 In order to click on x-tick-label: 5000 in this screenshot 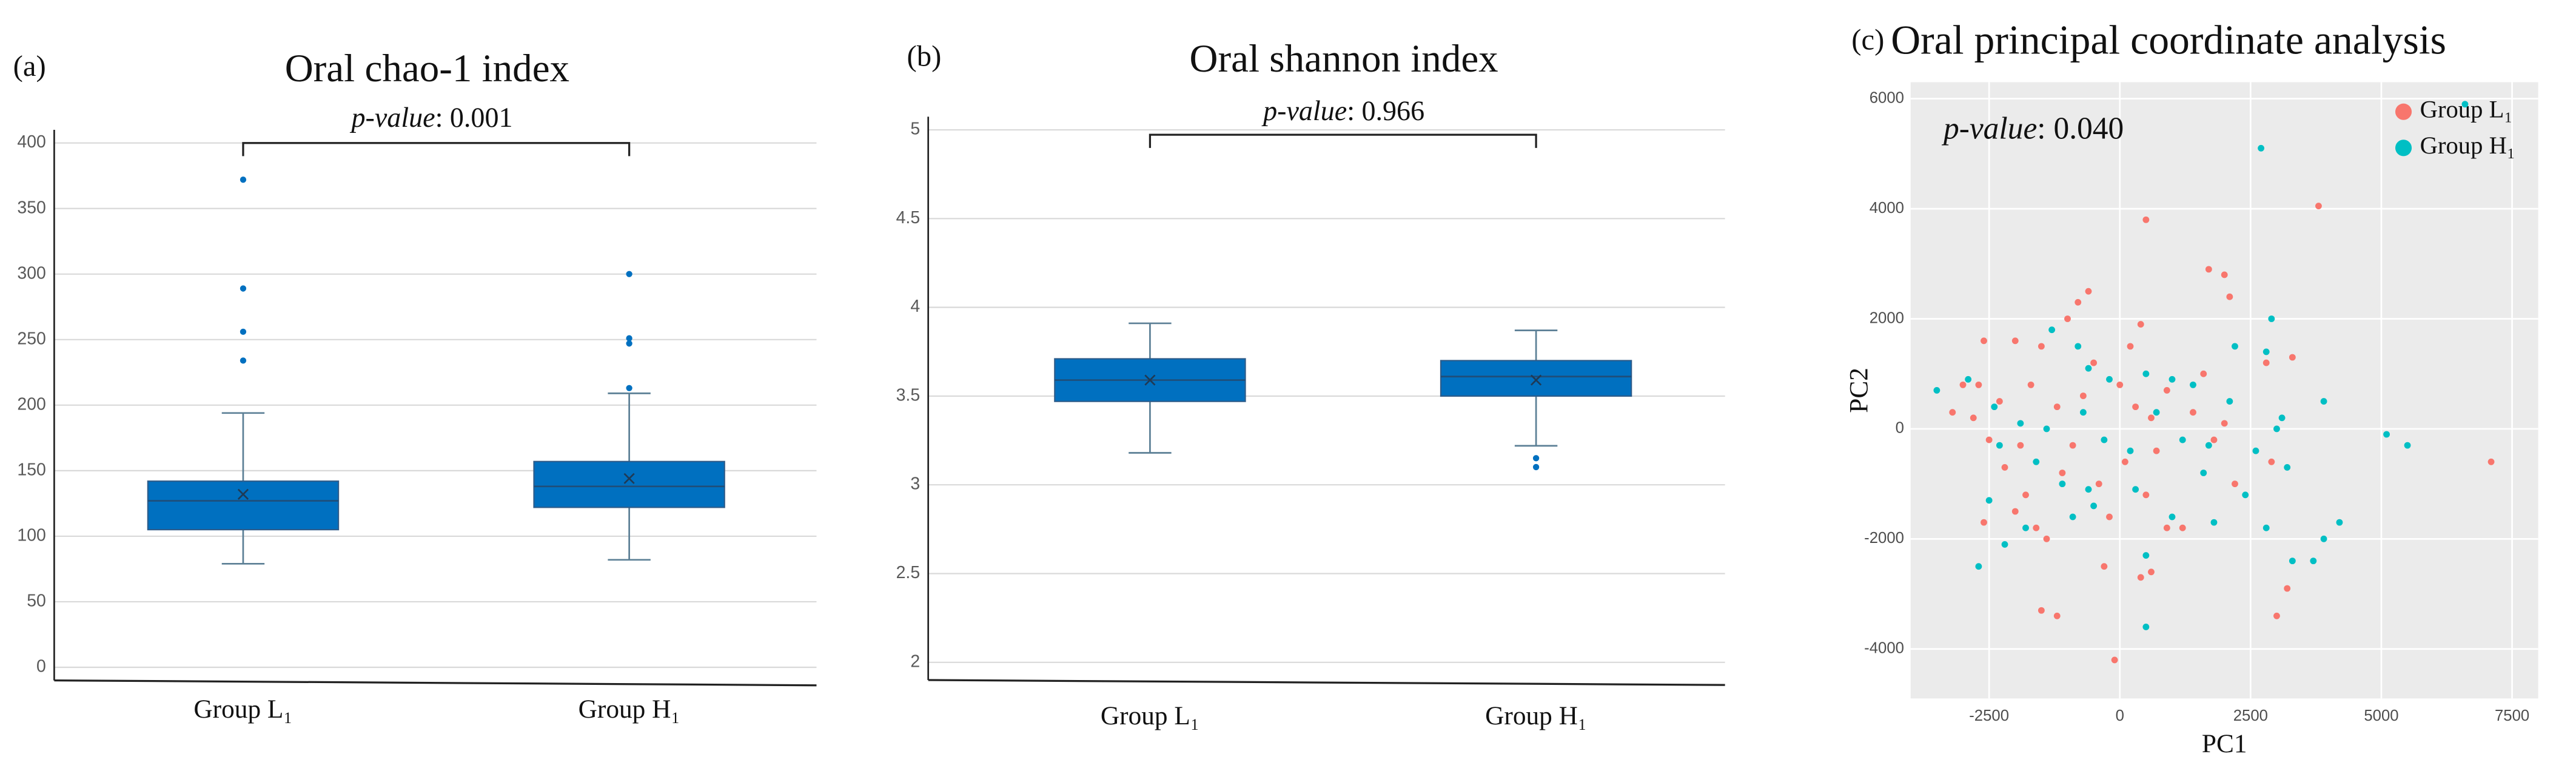, I will do `click(2381, 715)`.